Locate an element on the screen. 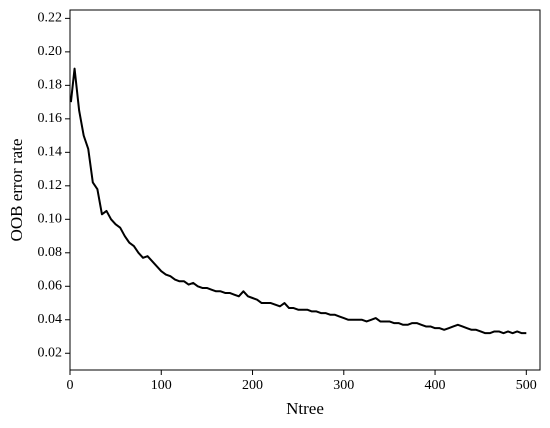 This screenshot has height=428, width=550. y-tick-label: 0.08 is located at coordinates (50, 252).